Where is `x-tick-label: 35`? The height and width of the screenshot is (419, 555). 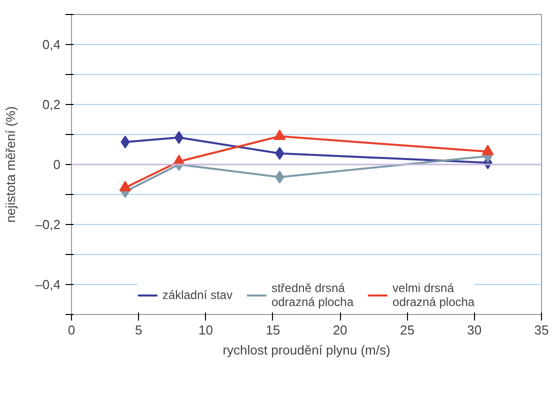
x-tick-label: 35 is located at coordinates (541, 330).